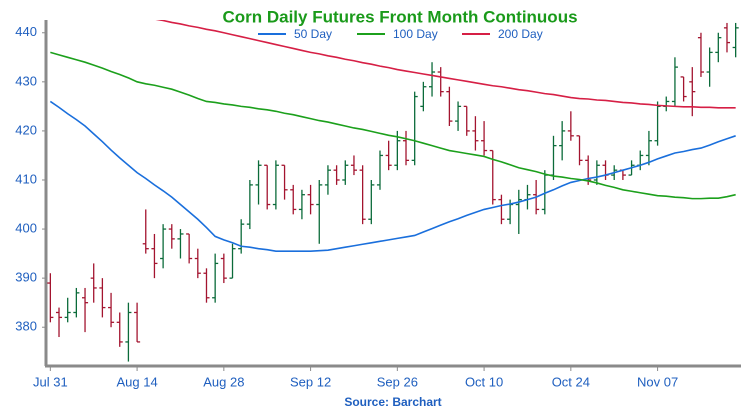 The height and width of the screenshot is (420, 750). What do you see at coordinates (484, 381) in the screenshot?
I see `x-tick-label: Oct 10` at bounding box center [484, 381].